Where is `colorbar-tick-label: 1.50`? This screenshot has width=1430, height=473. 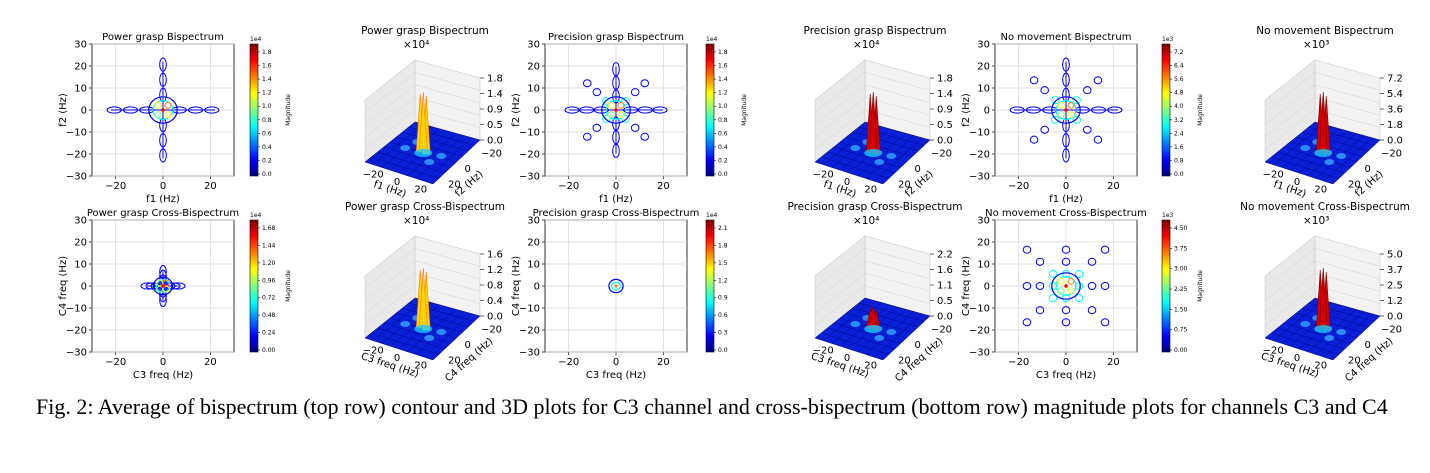
colorbar-tick-label: 1.50 is located at coordinates (1181, 309).